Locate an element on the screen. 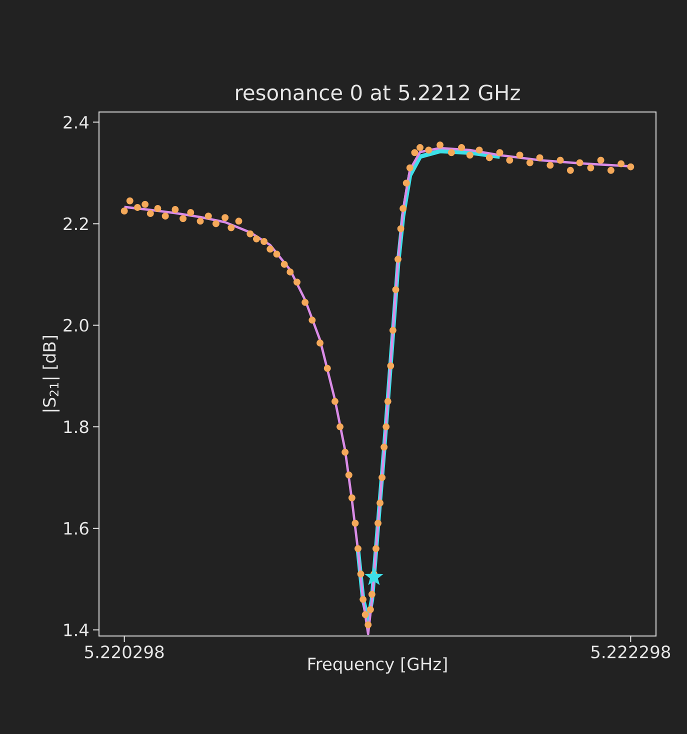 This screenshot has width=687, height=734. y-tick-label: 2.4 is located at coordinates (76, 122).